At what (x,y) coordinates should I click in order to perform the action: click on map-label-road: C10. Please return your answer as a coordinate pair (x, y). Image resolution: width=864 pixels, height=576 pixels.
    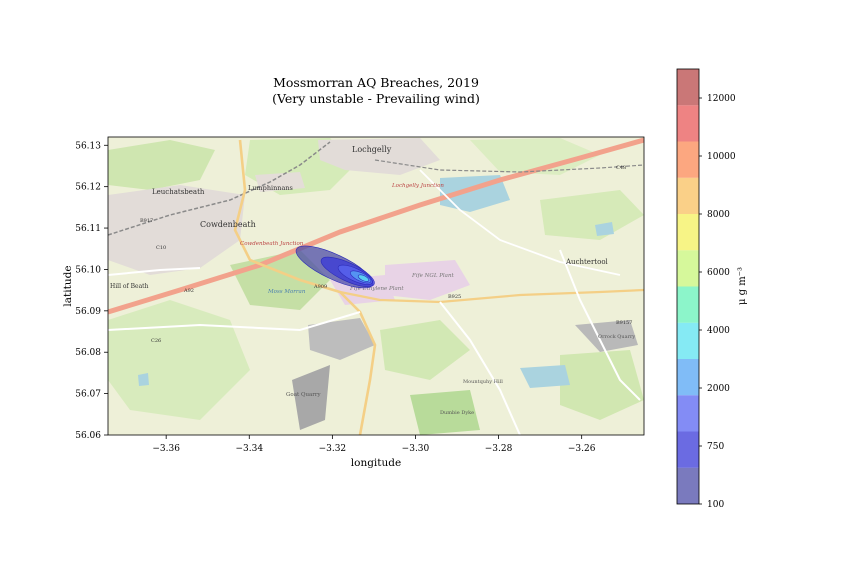
    Looking at the image, I should click on (161, 248).